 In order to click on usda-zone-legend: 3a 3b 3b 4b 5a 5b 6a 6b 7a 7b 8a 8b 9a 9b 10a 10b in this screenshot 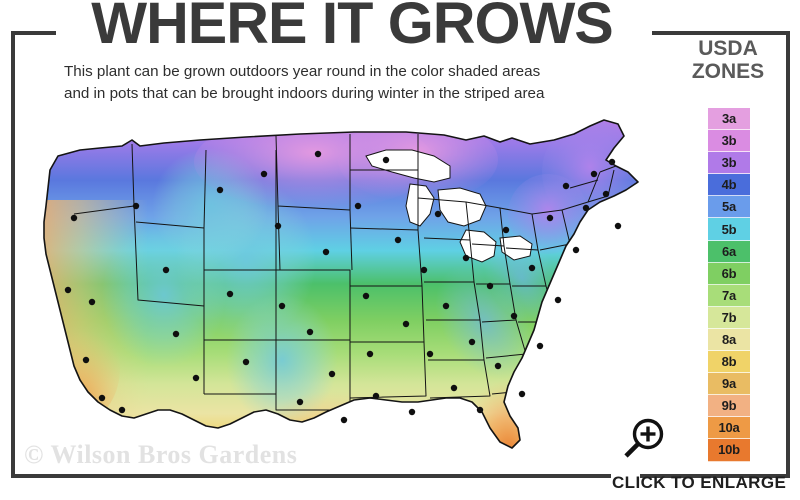, I will do `click(729, 285)`.